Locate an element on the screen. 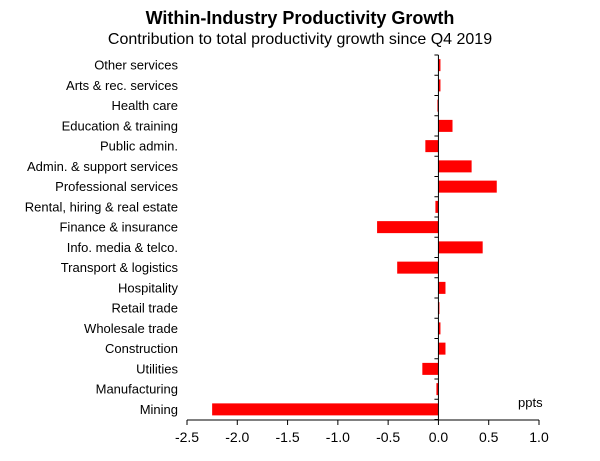  category-label: Public admin. is located at coordinates (139, 146).